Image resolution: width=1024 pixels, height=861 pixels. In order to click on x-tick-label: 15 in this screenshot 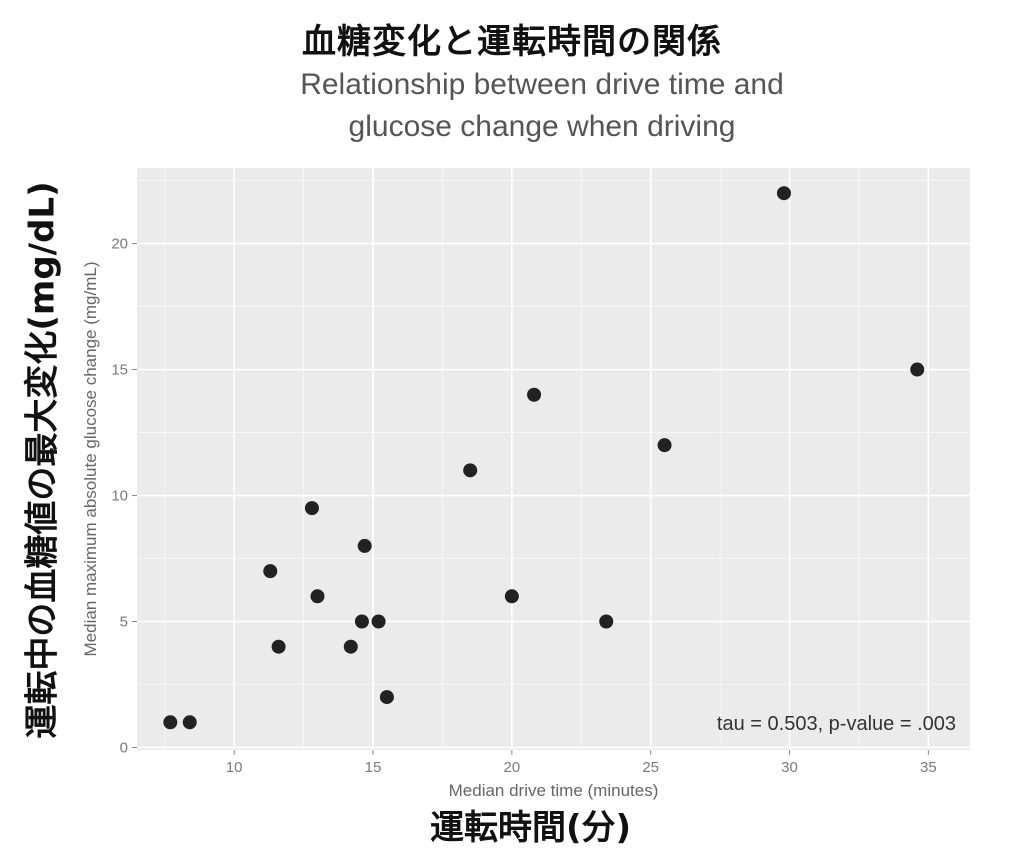, I will do `click(373, 767)`.